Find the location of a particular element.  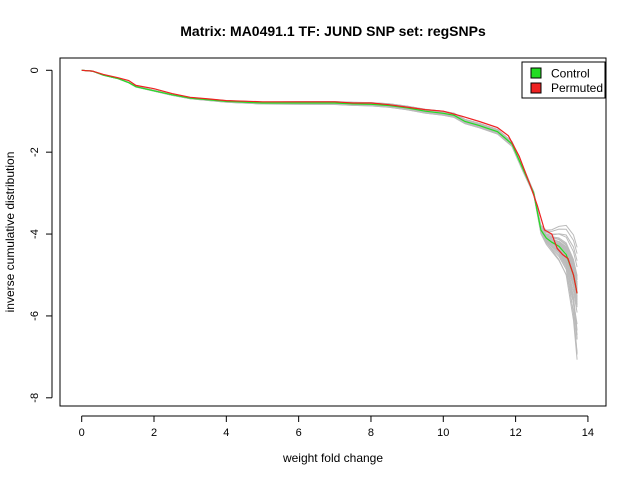

x-tick-label: 2 is located at coordinates (154, 433).